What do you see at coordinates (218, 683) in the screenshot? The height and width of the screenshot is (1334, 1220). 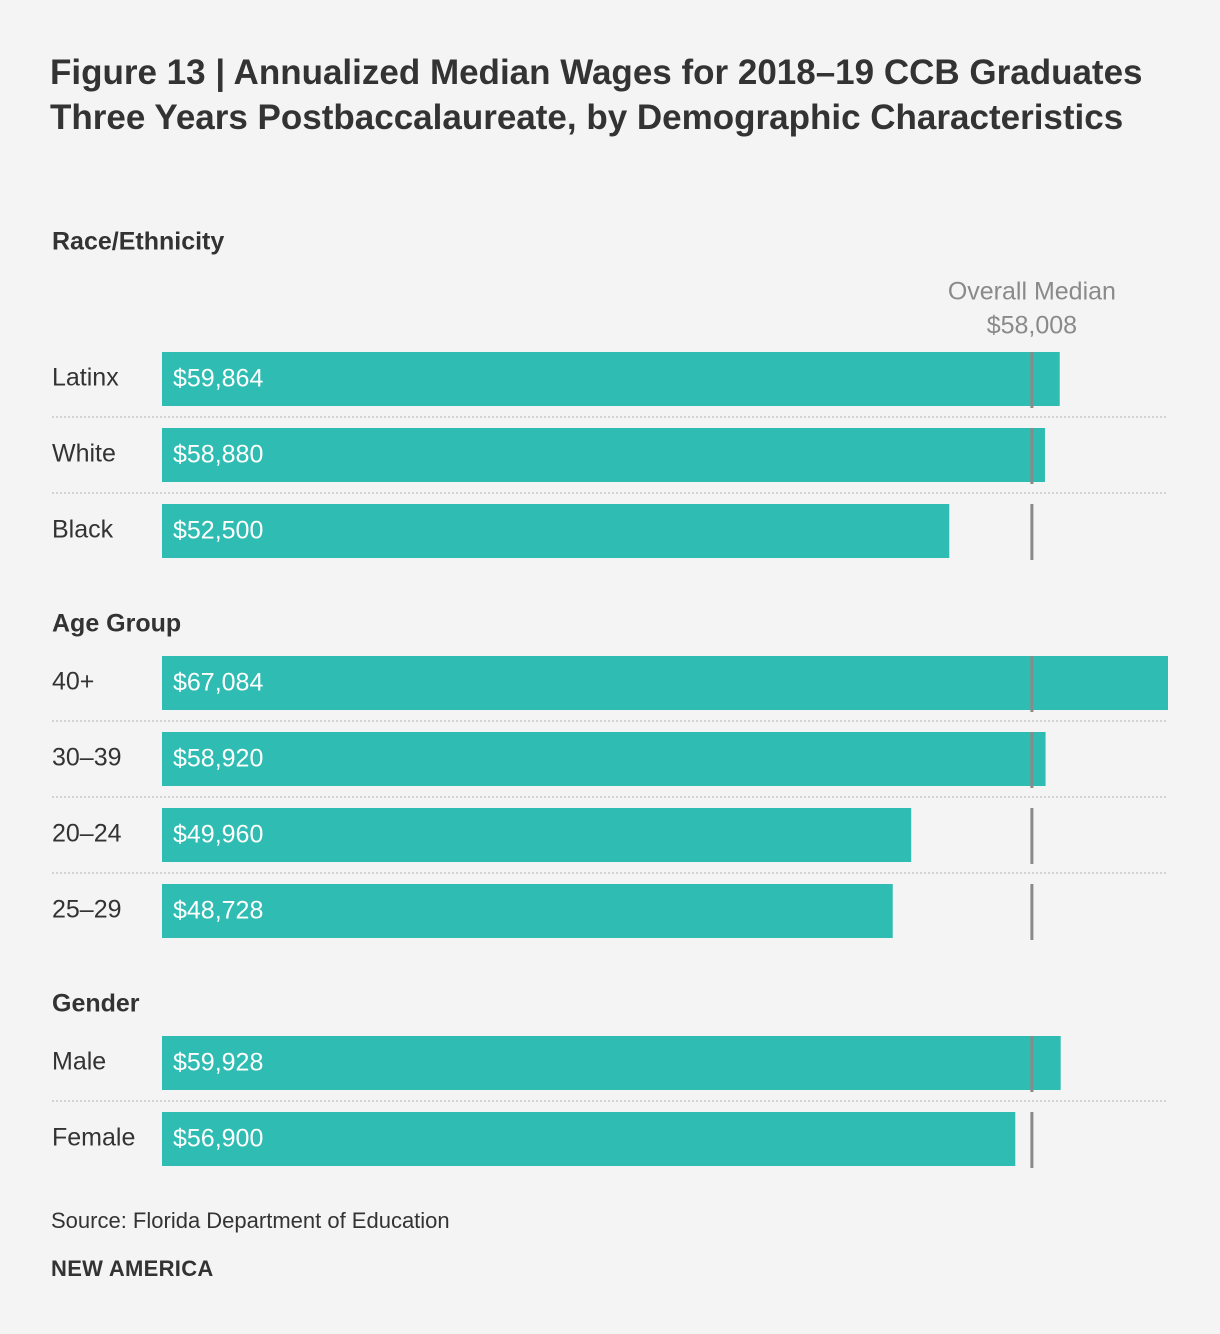 I see `bar-value-label: $67,084` at bounding box center [218, 683].